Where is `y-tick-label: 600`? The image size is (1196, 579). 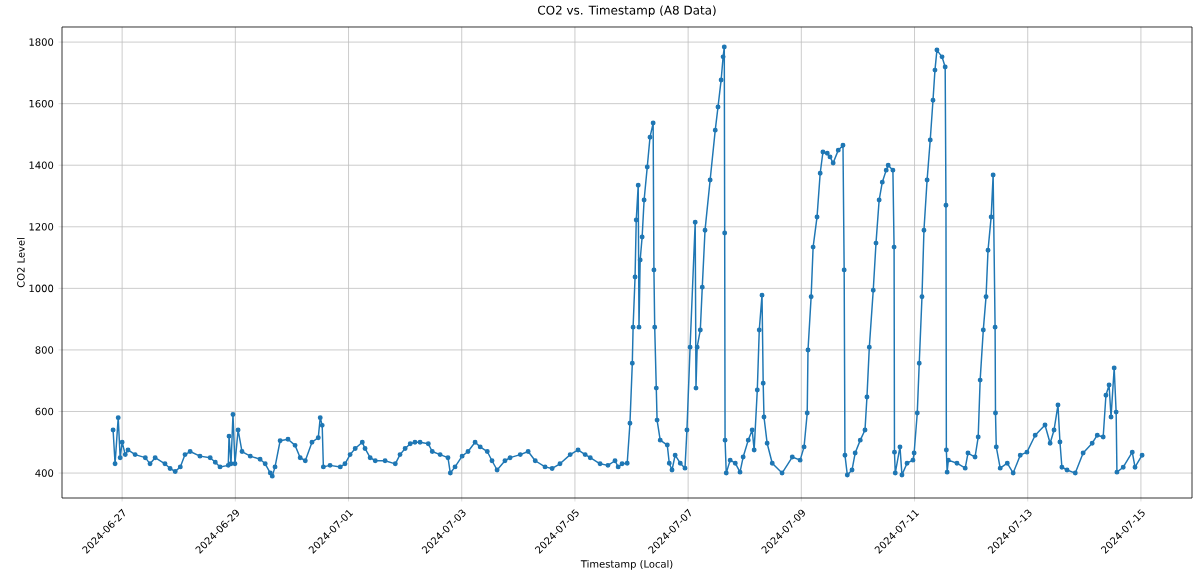
y-tick-label: 600 is located at coordinates (44, 411).